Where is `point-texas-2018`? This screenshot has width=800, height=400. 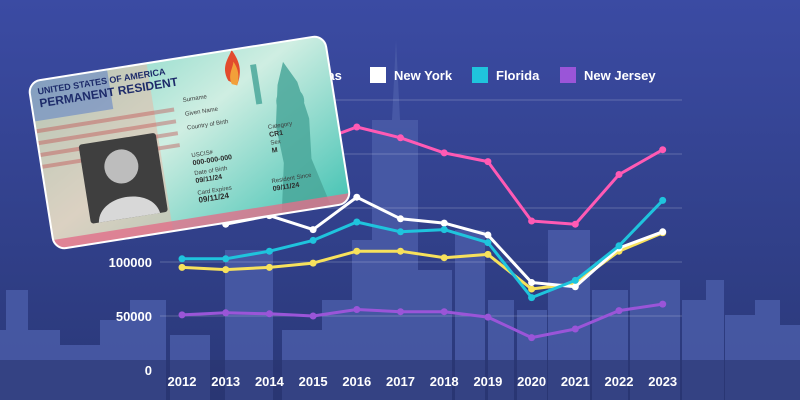 point-texas-2018 is located at coordinates (444, 258).